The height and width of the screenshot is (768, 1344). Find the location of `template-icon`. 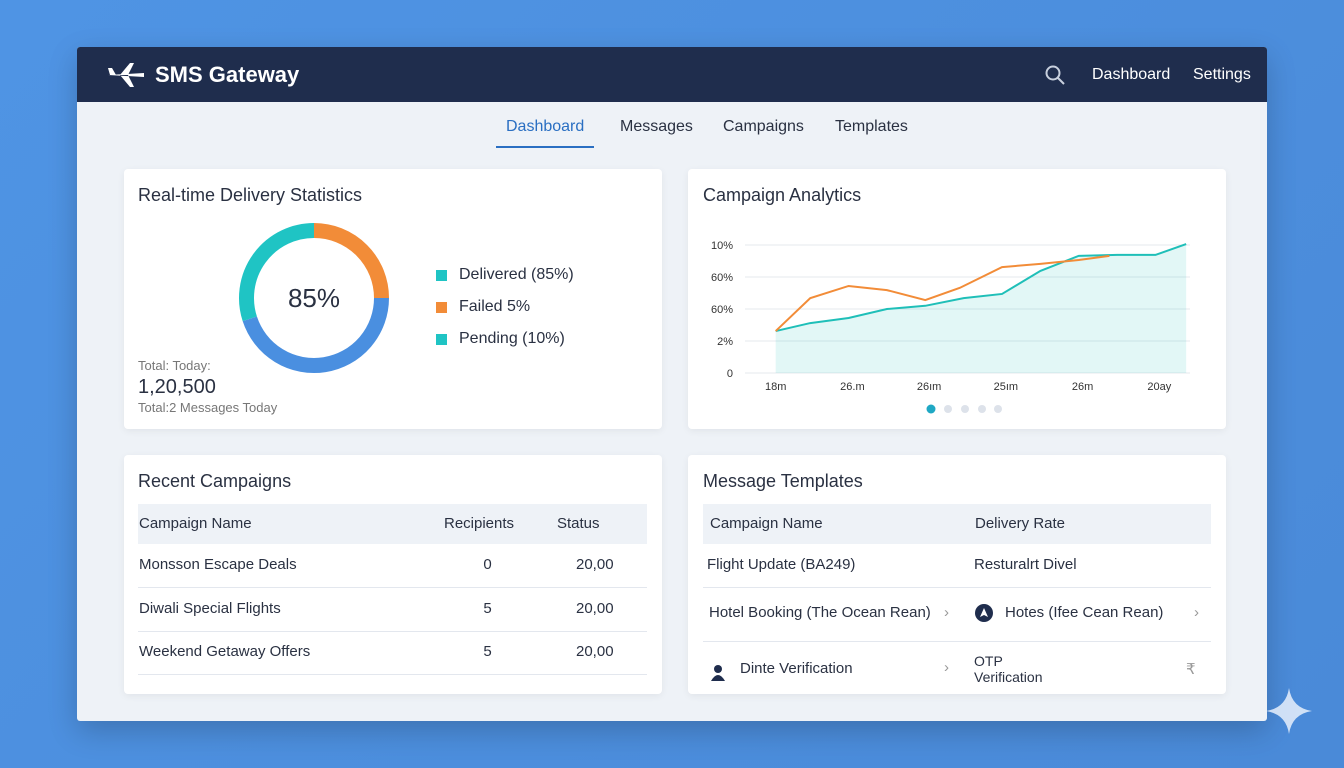

template-icon is located at coordinates (984, 613).